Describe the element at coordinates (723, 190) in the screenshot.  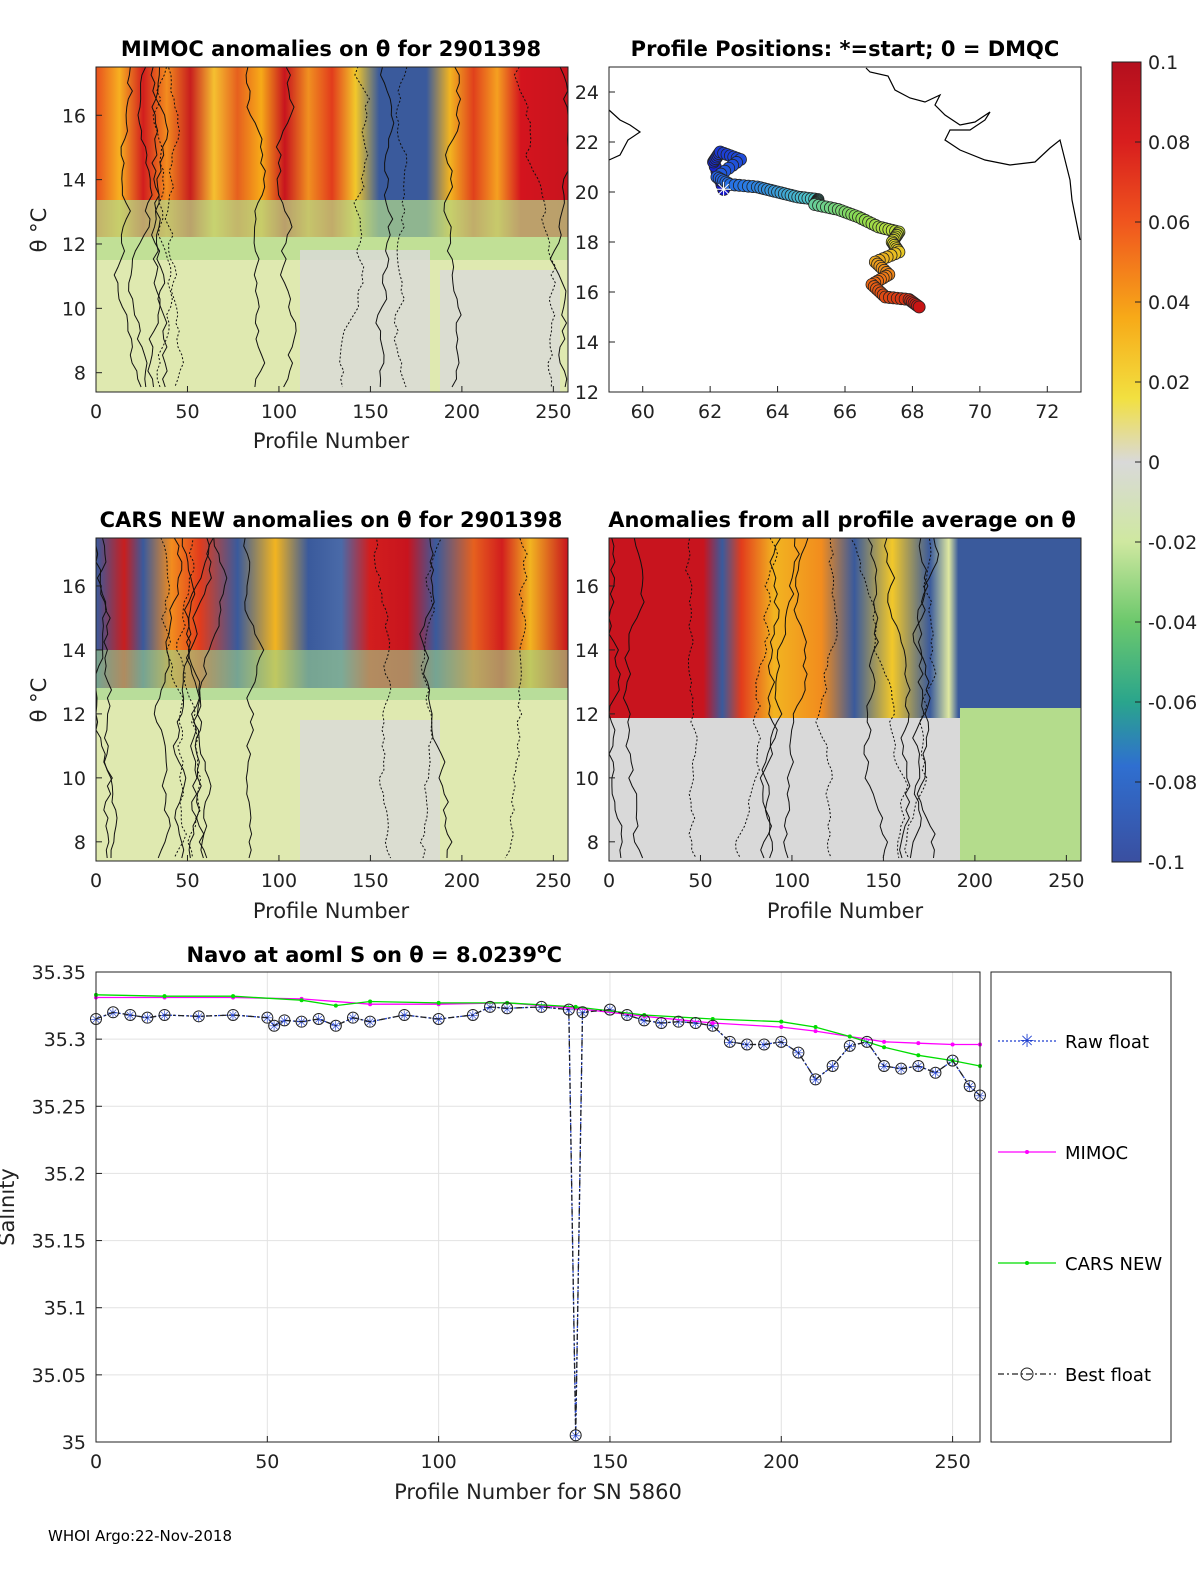
I see `start-marker-icon: ✳` at that location.